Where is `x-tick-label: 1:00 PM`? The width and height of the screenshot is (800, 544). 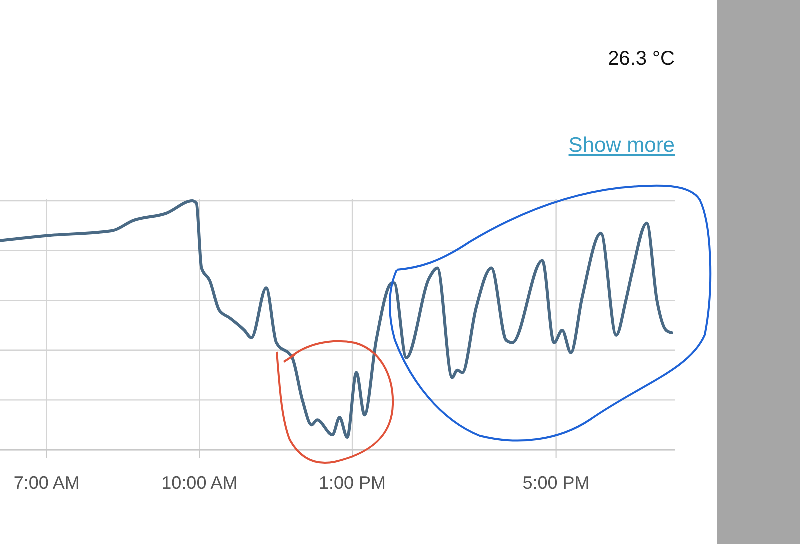
x-tick-label: 1:00 PM is located at coordinates (352, 483).